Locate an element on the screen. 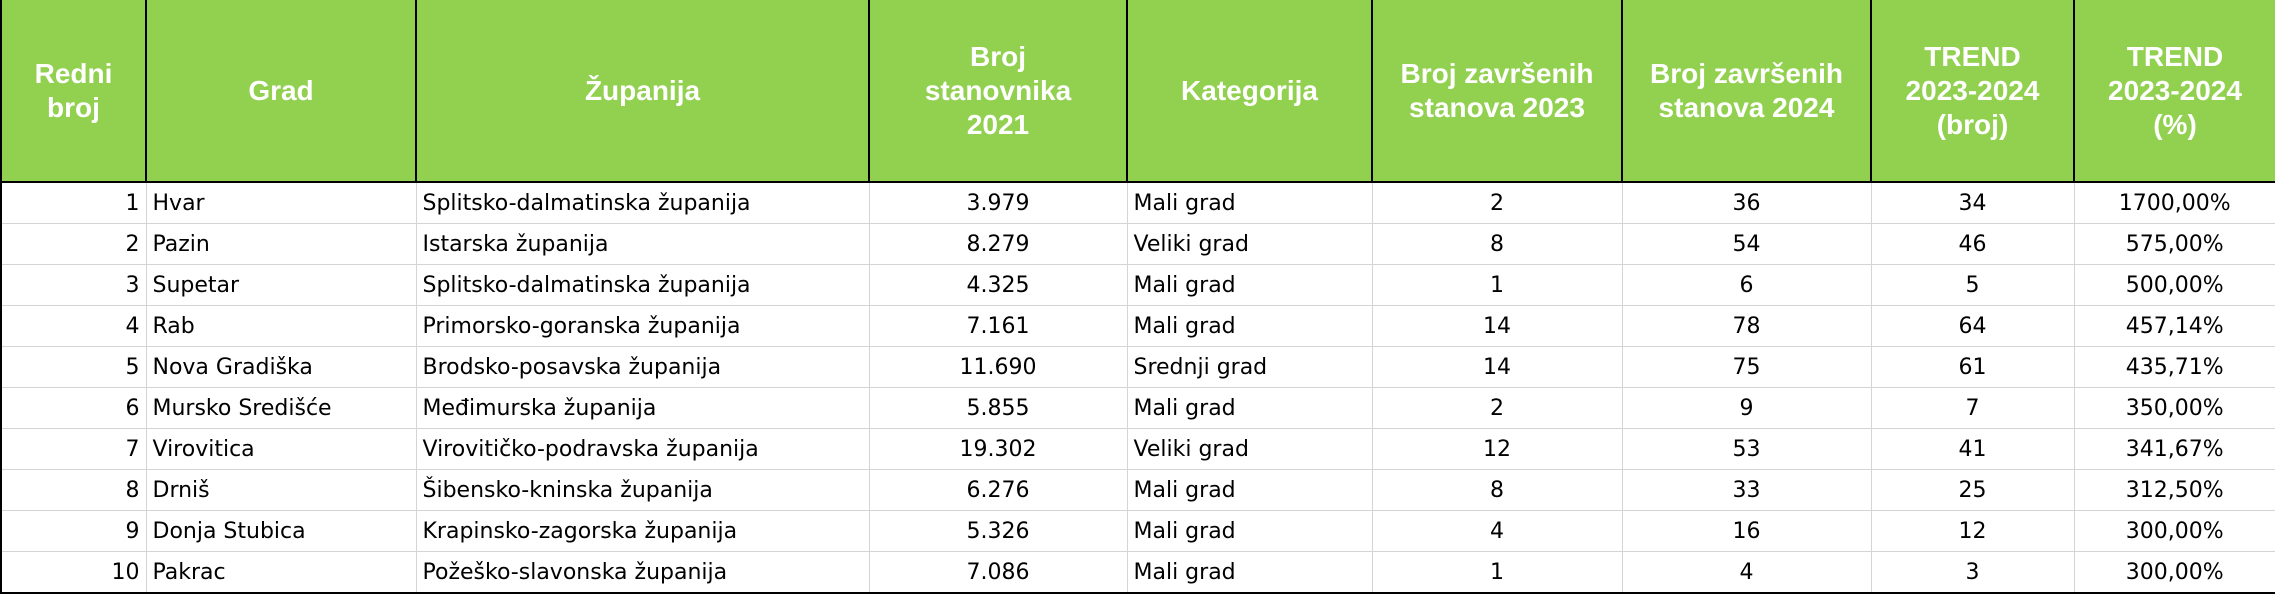  table-cell: 34 is located at coordinates (1972, 202).